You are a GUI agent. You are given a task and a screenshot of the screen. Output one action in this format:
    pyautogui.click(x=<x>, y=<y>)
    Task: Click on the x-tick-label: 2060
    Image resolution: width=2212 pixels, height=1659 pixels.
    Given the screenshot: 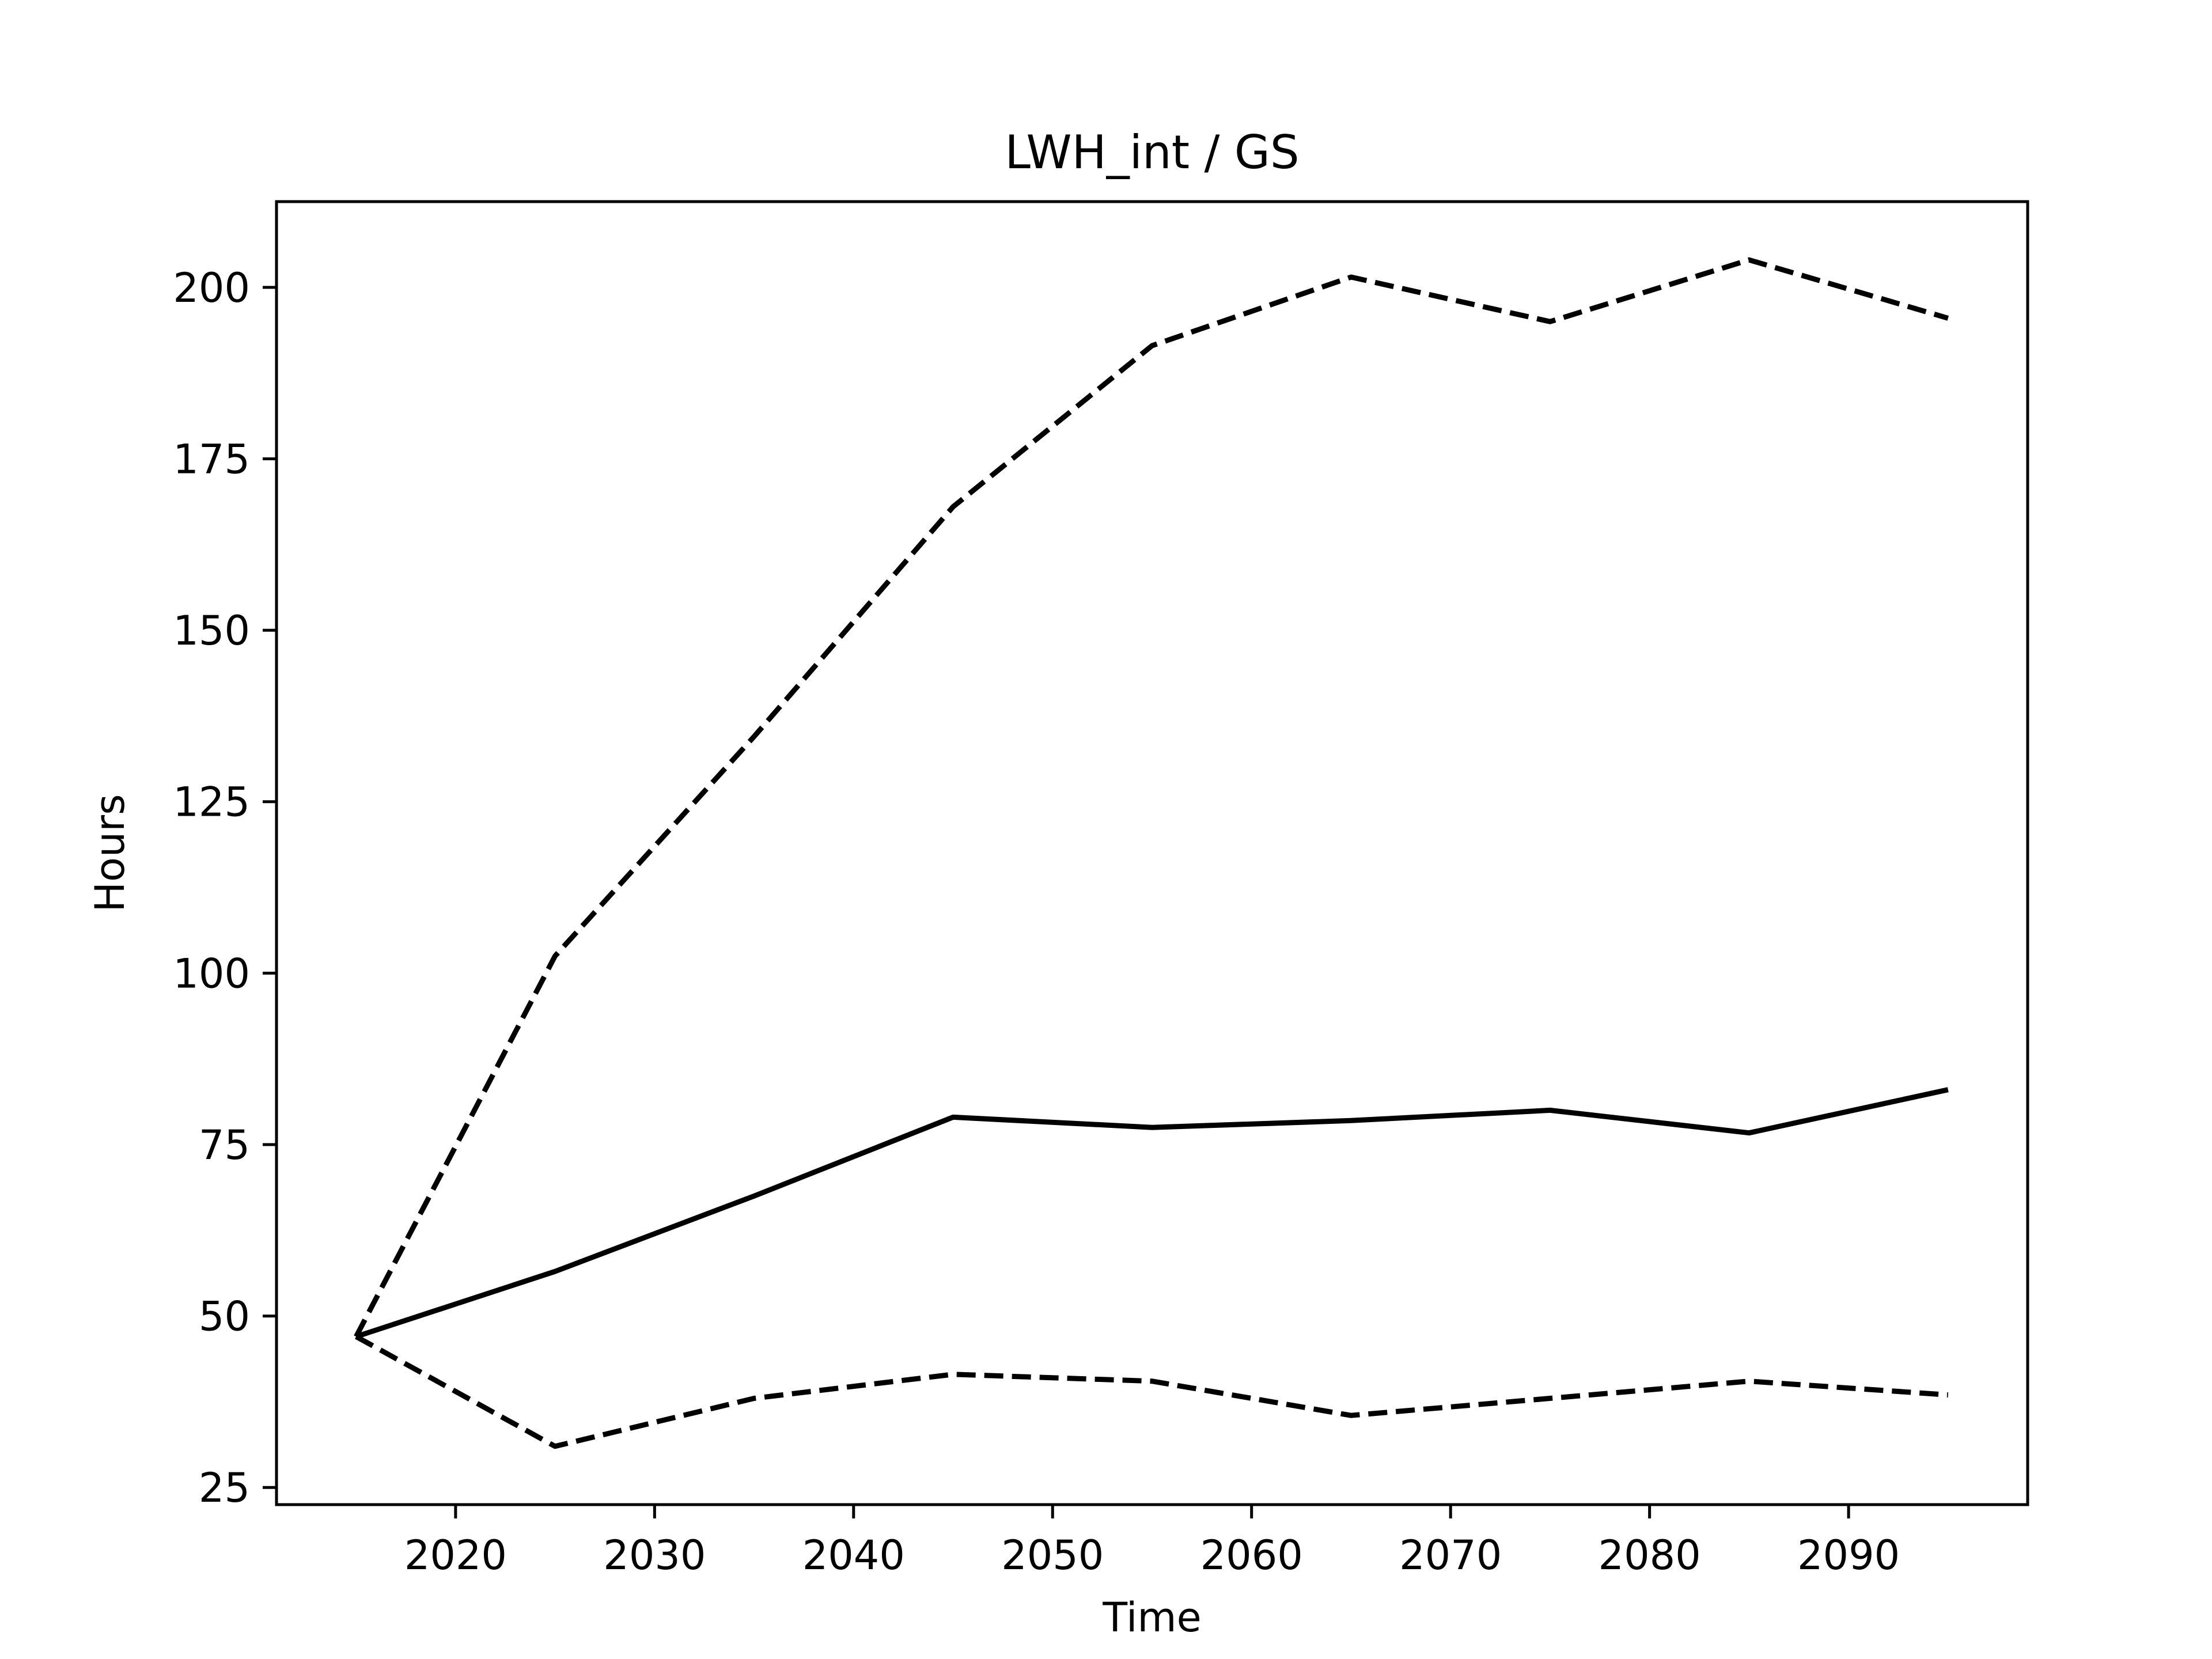 What is the action you would take?
    pyautogui.click(x=1251, y=1555)
    